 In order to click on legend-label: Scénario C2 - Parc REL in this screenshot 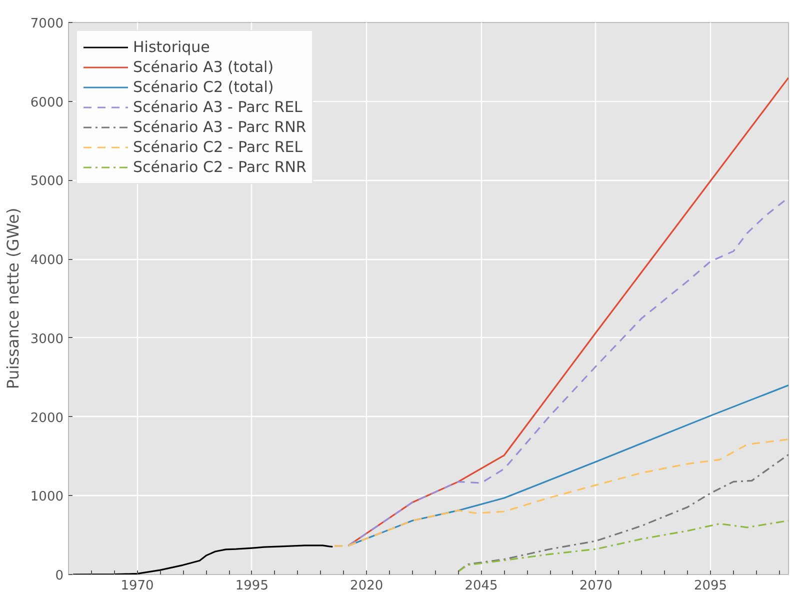, I will do `click(218, 147)`.